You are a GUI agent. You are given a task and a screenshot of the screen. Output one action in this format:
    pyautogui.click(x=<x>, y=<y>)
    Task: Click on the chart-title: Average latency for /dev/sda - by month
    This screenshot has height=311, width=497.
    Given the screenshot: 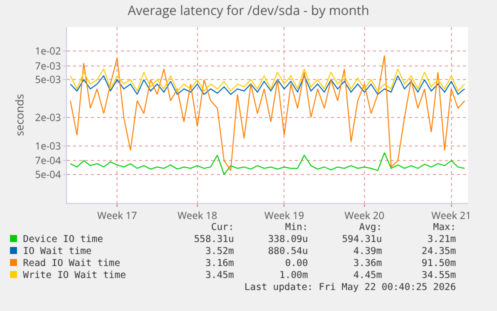 What is the action you would take?
    pyautogui.click(x=249, y=9)
    